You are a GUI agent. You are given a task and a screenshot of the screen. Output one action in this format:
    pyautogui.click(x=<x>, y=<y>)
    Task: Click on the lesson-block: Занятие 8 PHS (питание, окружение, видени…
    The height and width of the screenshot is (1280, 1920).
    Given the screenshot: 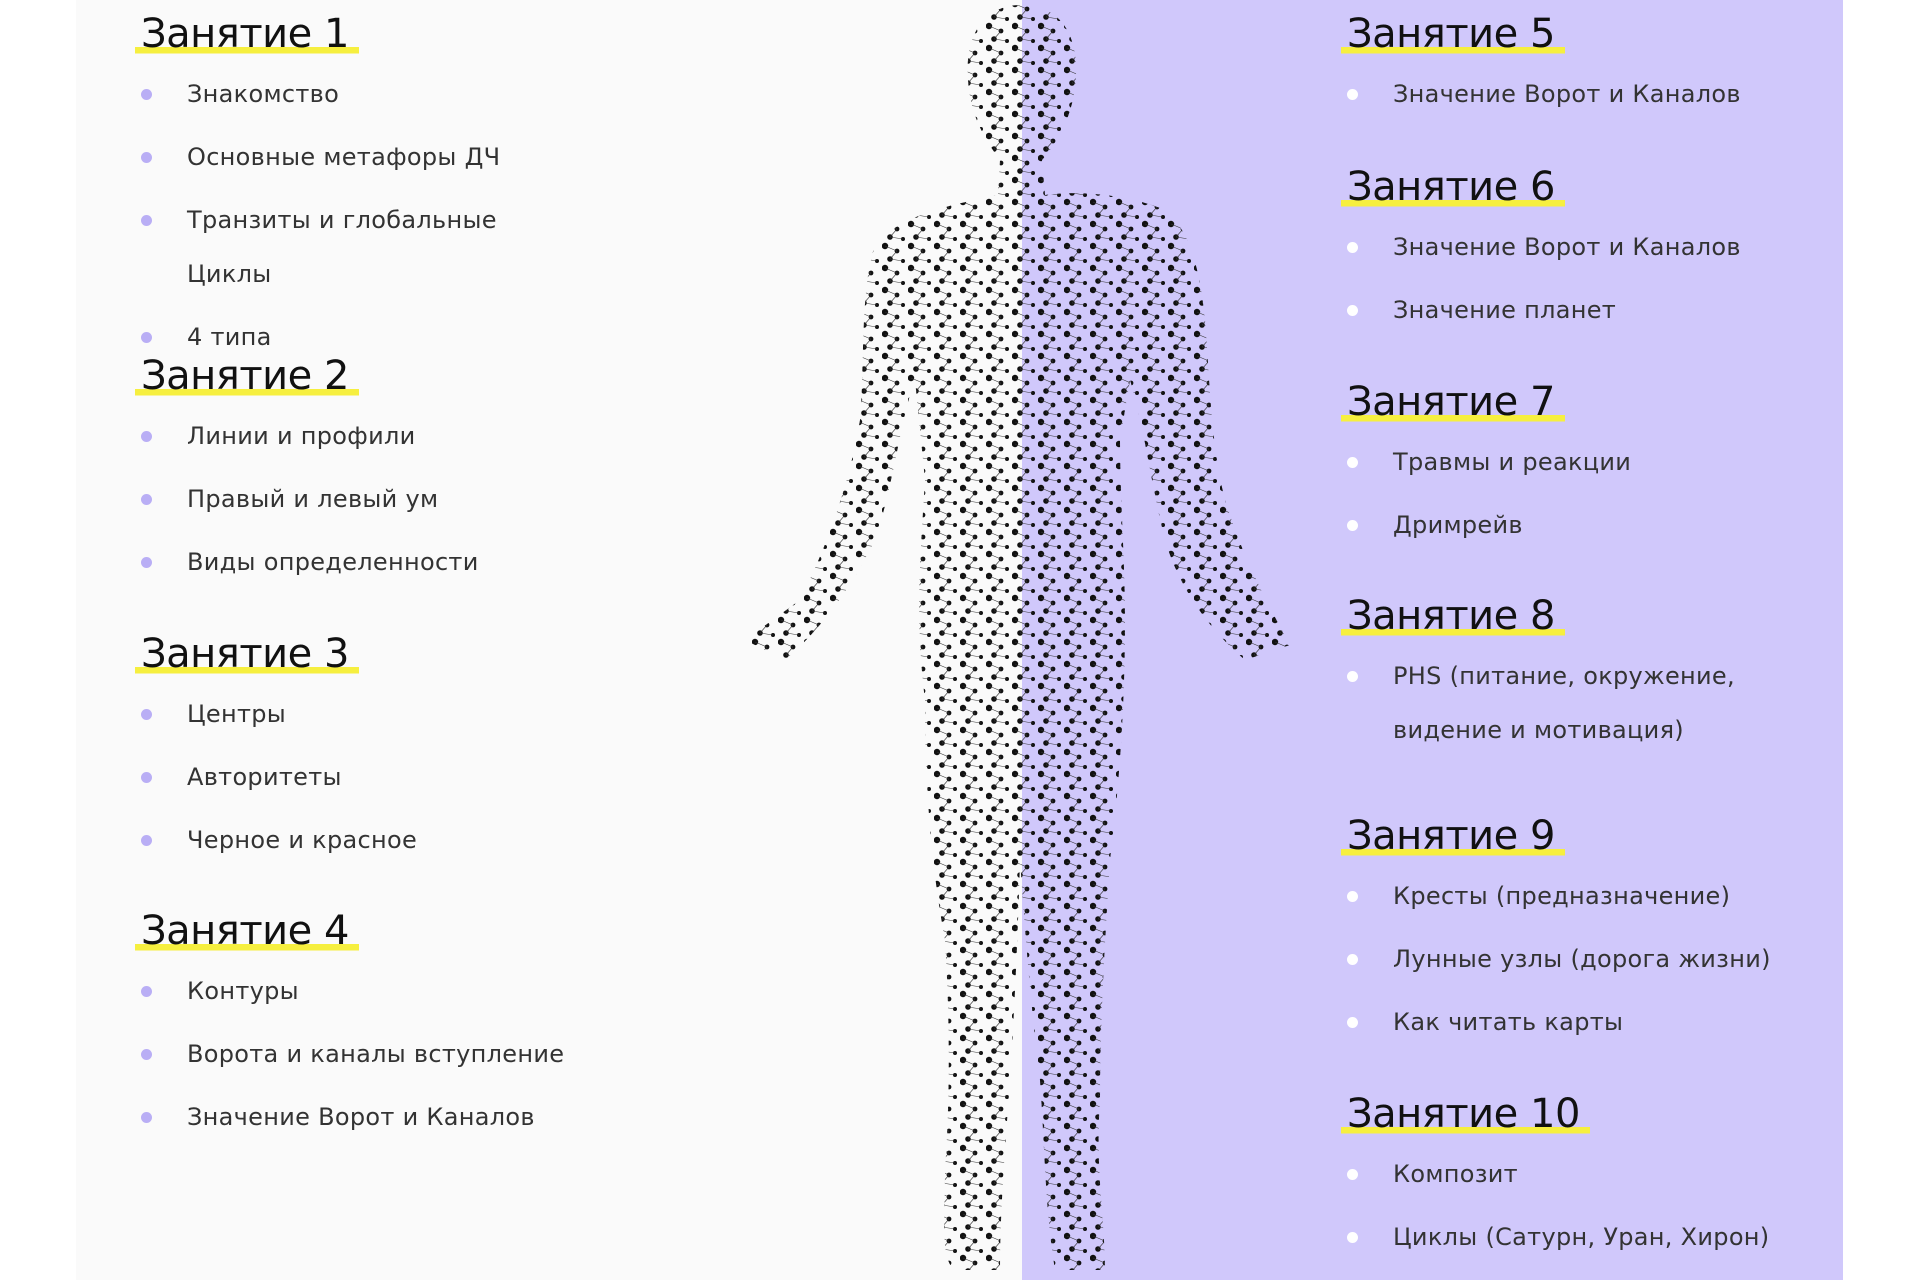 What is the action you would take?
    pyautogui.click(x=1567, y=679)
    